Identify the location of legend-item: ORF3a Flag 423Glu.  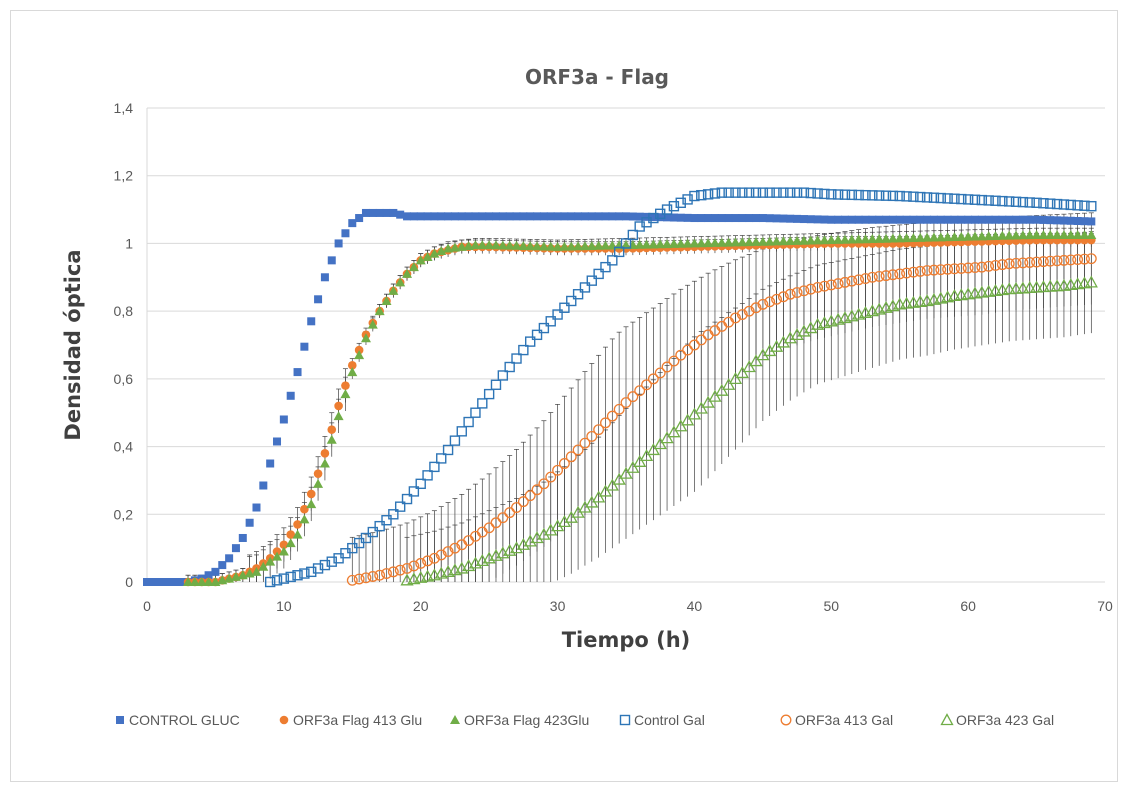
(519, 720).